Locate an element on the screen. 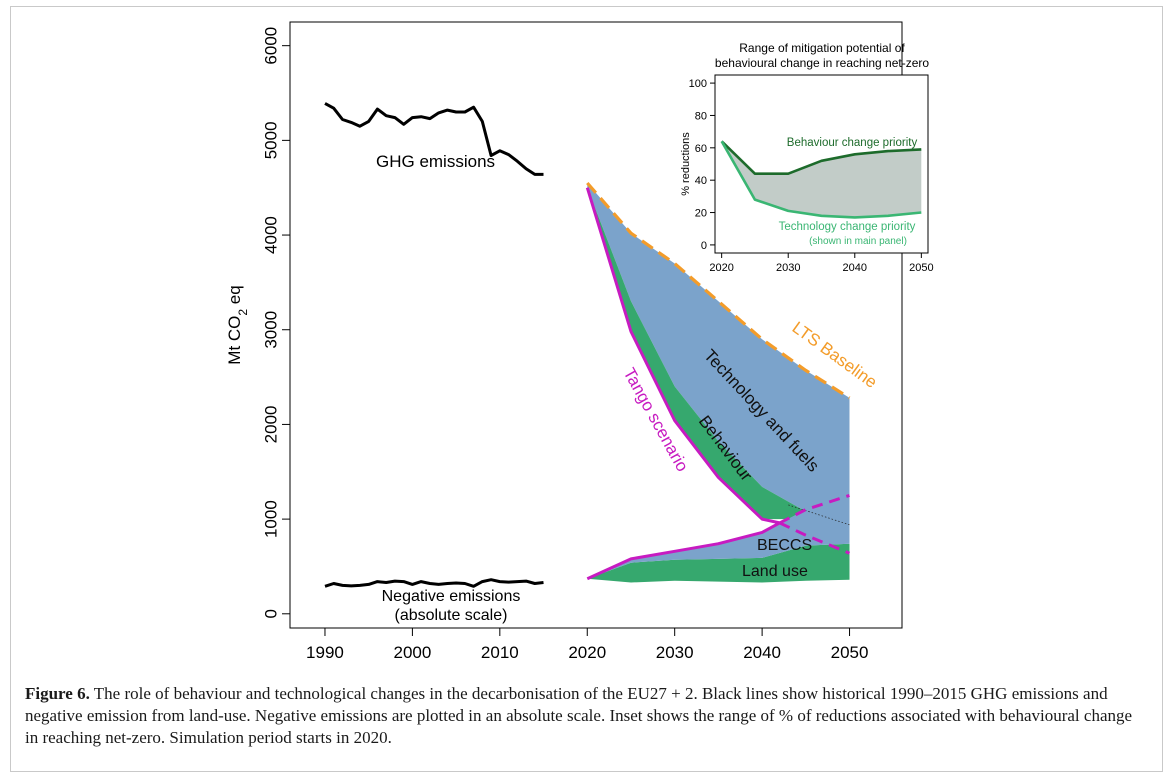 This screenshot has width=1171, height=778. inset-x-tick-label: 2020 is located at coordinates (721, 268).